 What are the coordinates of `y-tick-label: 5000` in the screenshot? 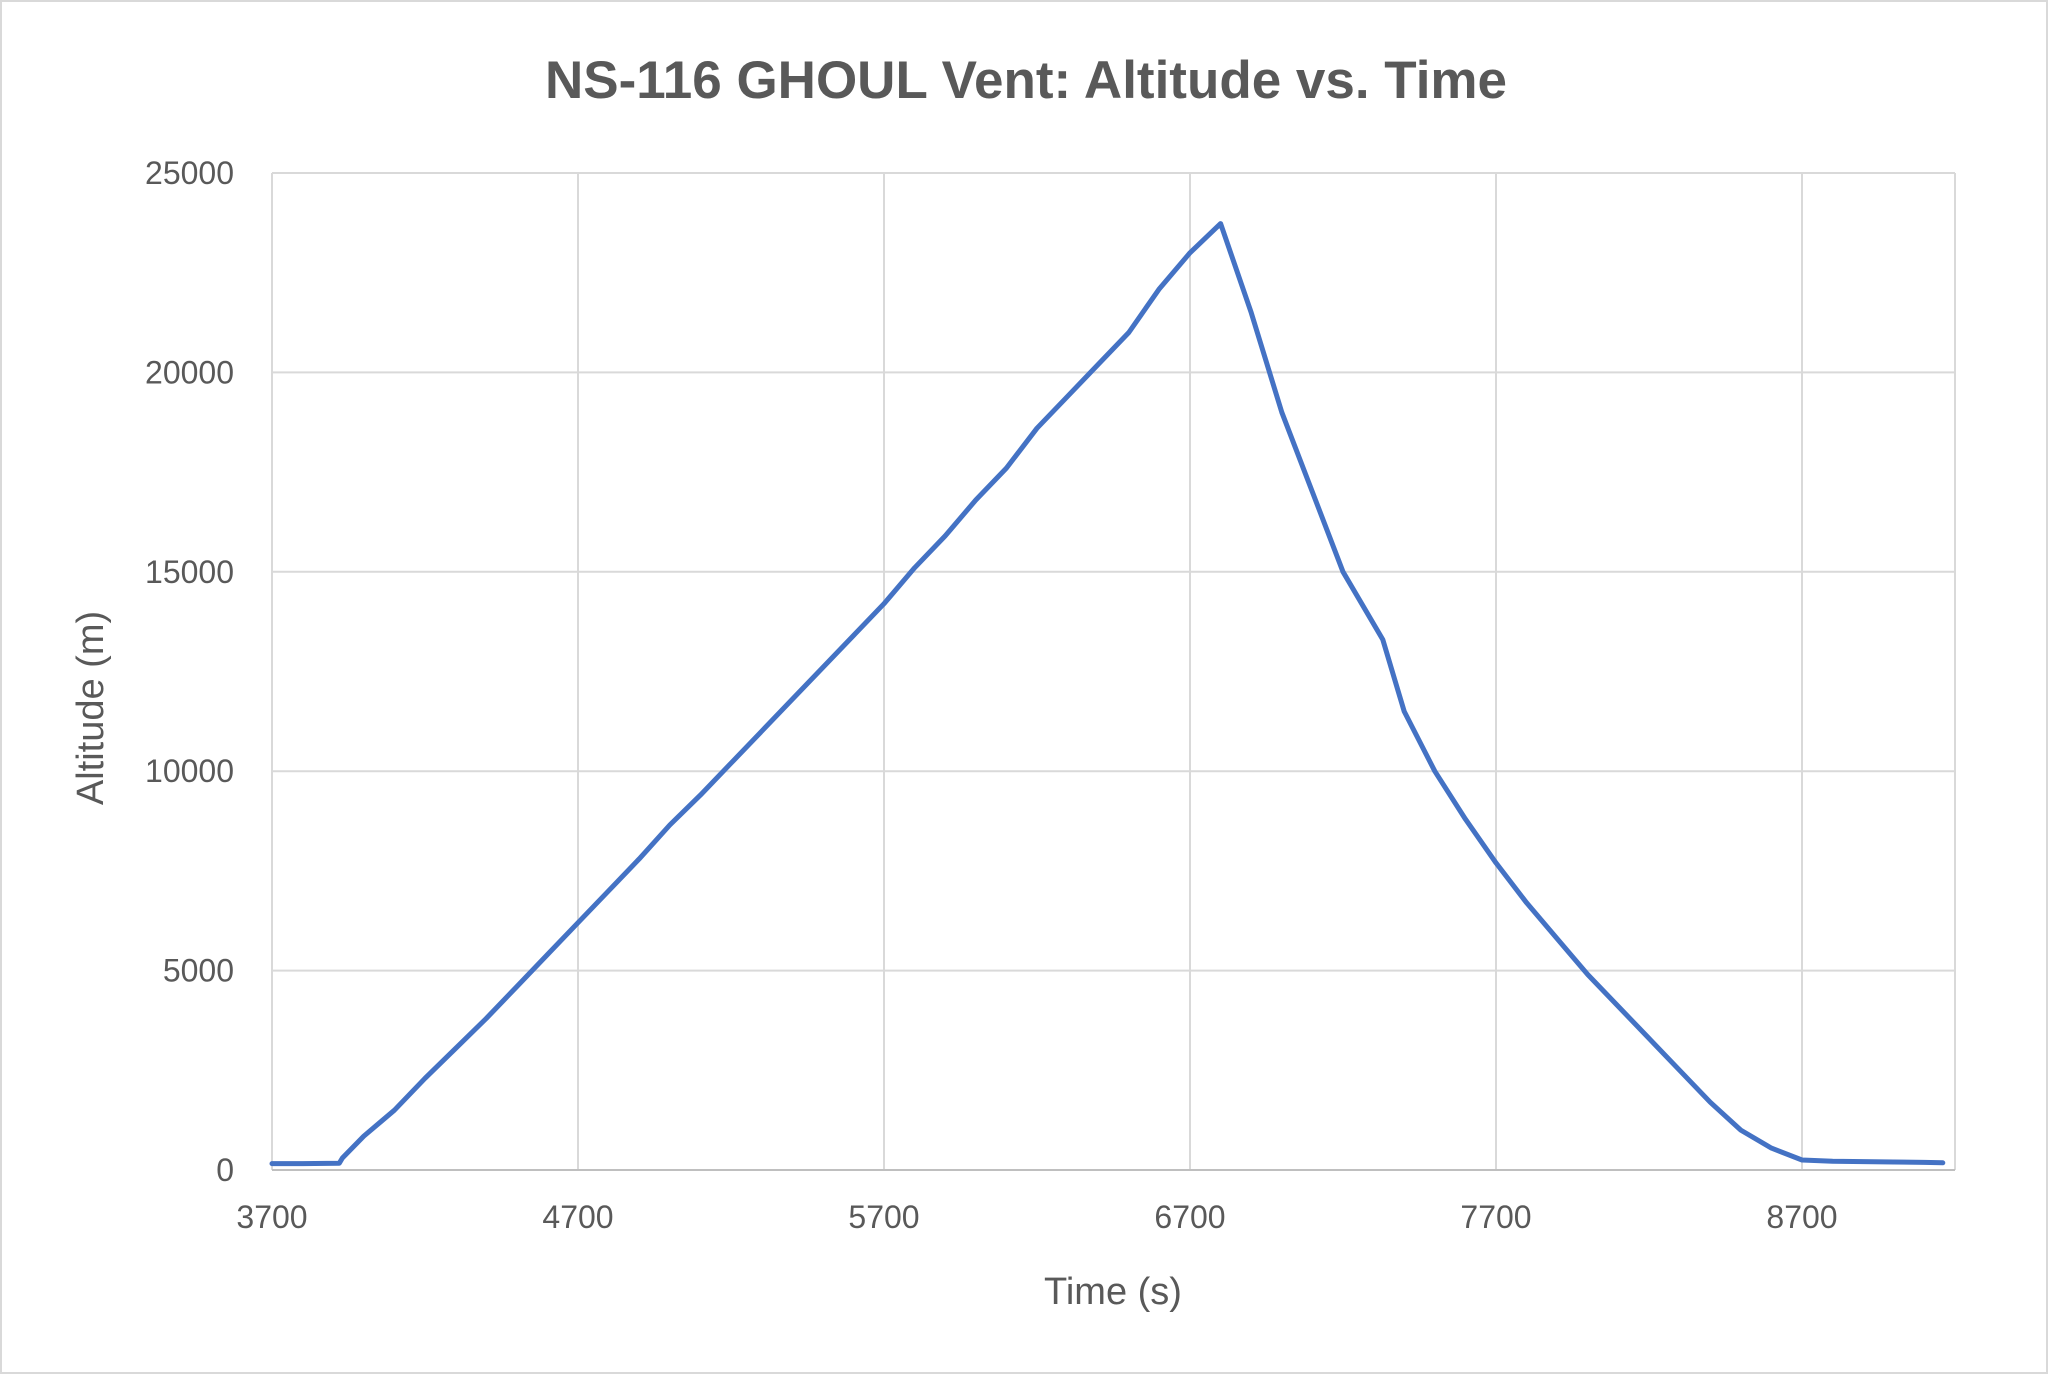 It's located at (198, 971).